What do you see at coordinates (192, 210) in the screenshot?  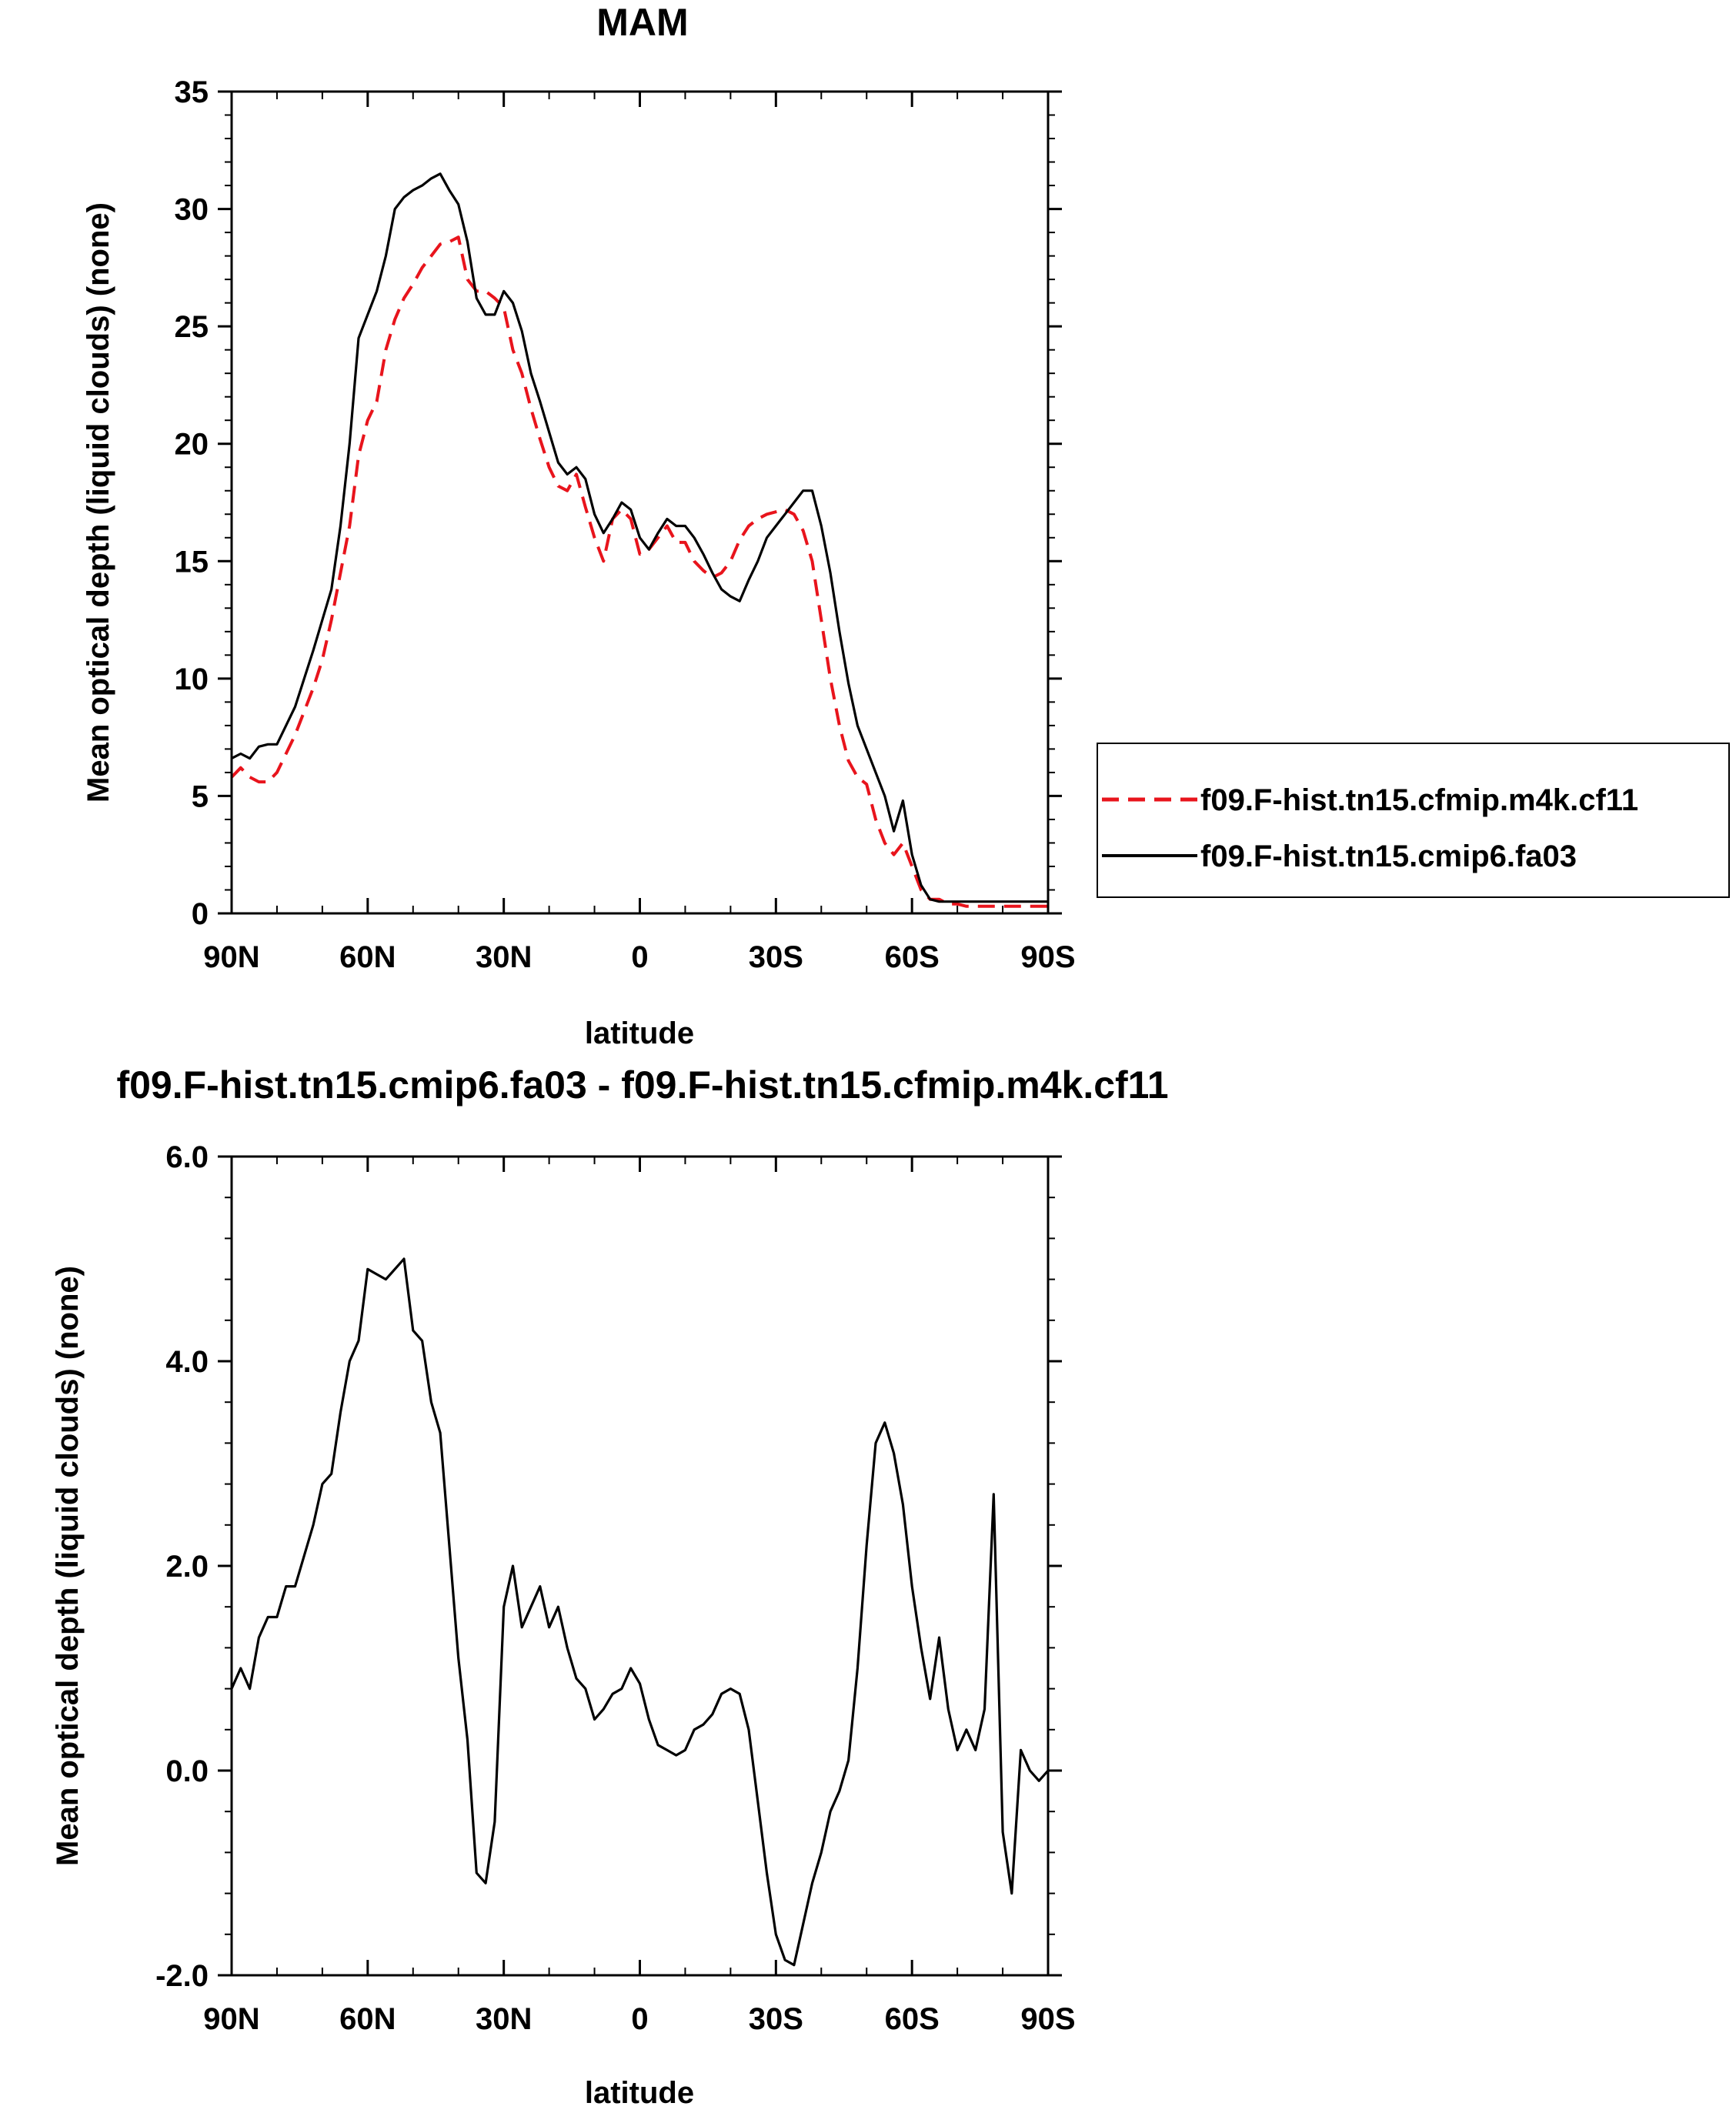 I see `top-y-tick-label: 30` at bounding box center [192, 210].